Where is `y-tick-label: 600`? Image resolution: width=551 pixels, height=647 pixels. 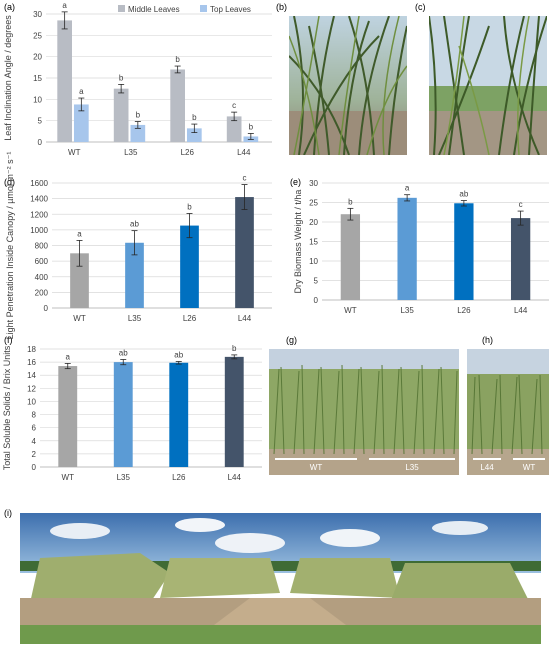 y-tick-label: 600 is located at coordinates (42, 261).